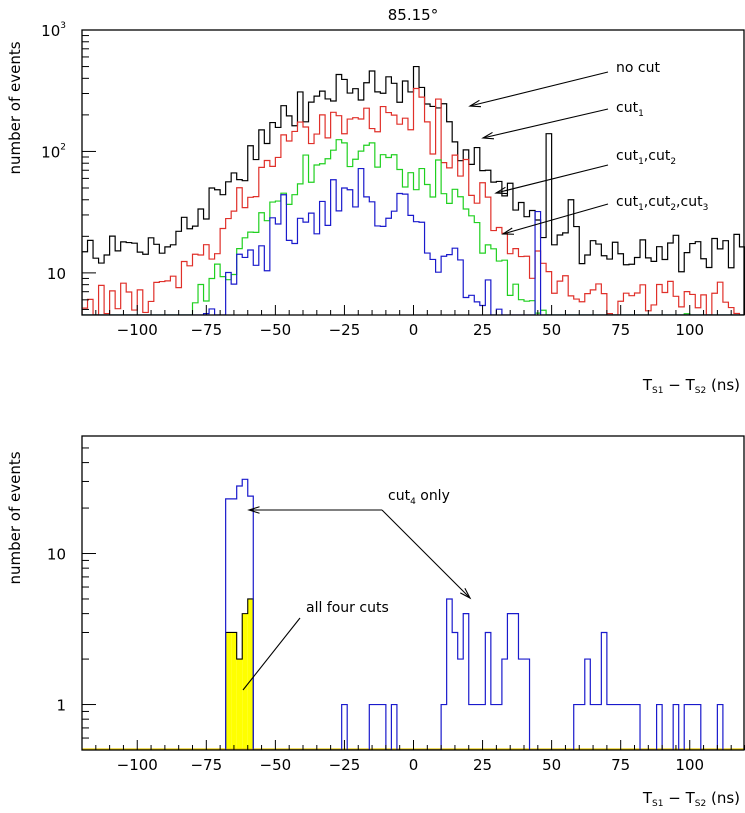 The height and width of the screenshot is (813, 745). Describe the element at coordinates (691, 799) in the screenshot. I see `bottom-x-axis-label: TS1 − TS2 (ns)` at that location.